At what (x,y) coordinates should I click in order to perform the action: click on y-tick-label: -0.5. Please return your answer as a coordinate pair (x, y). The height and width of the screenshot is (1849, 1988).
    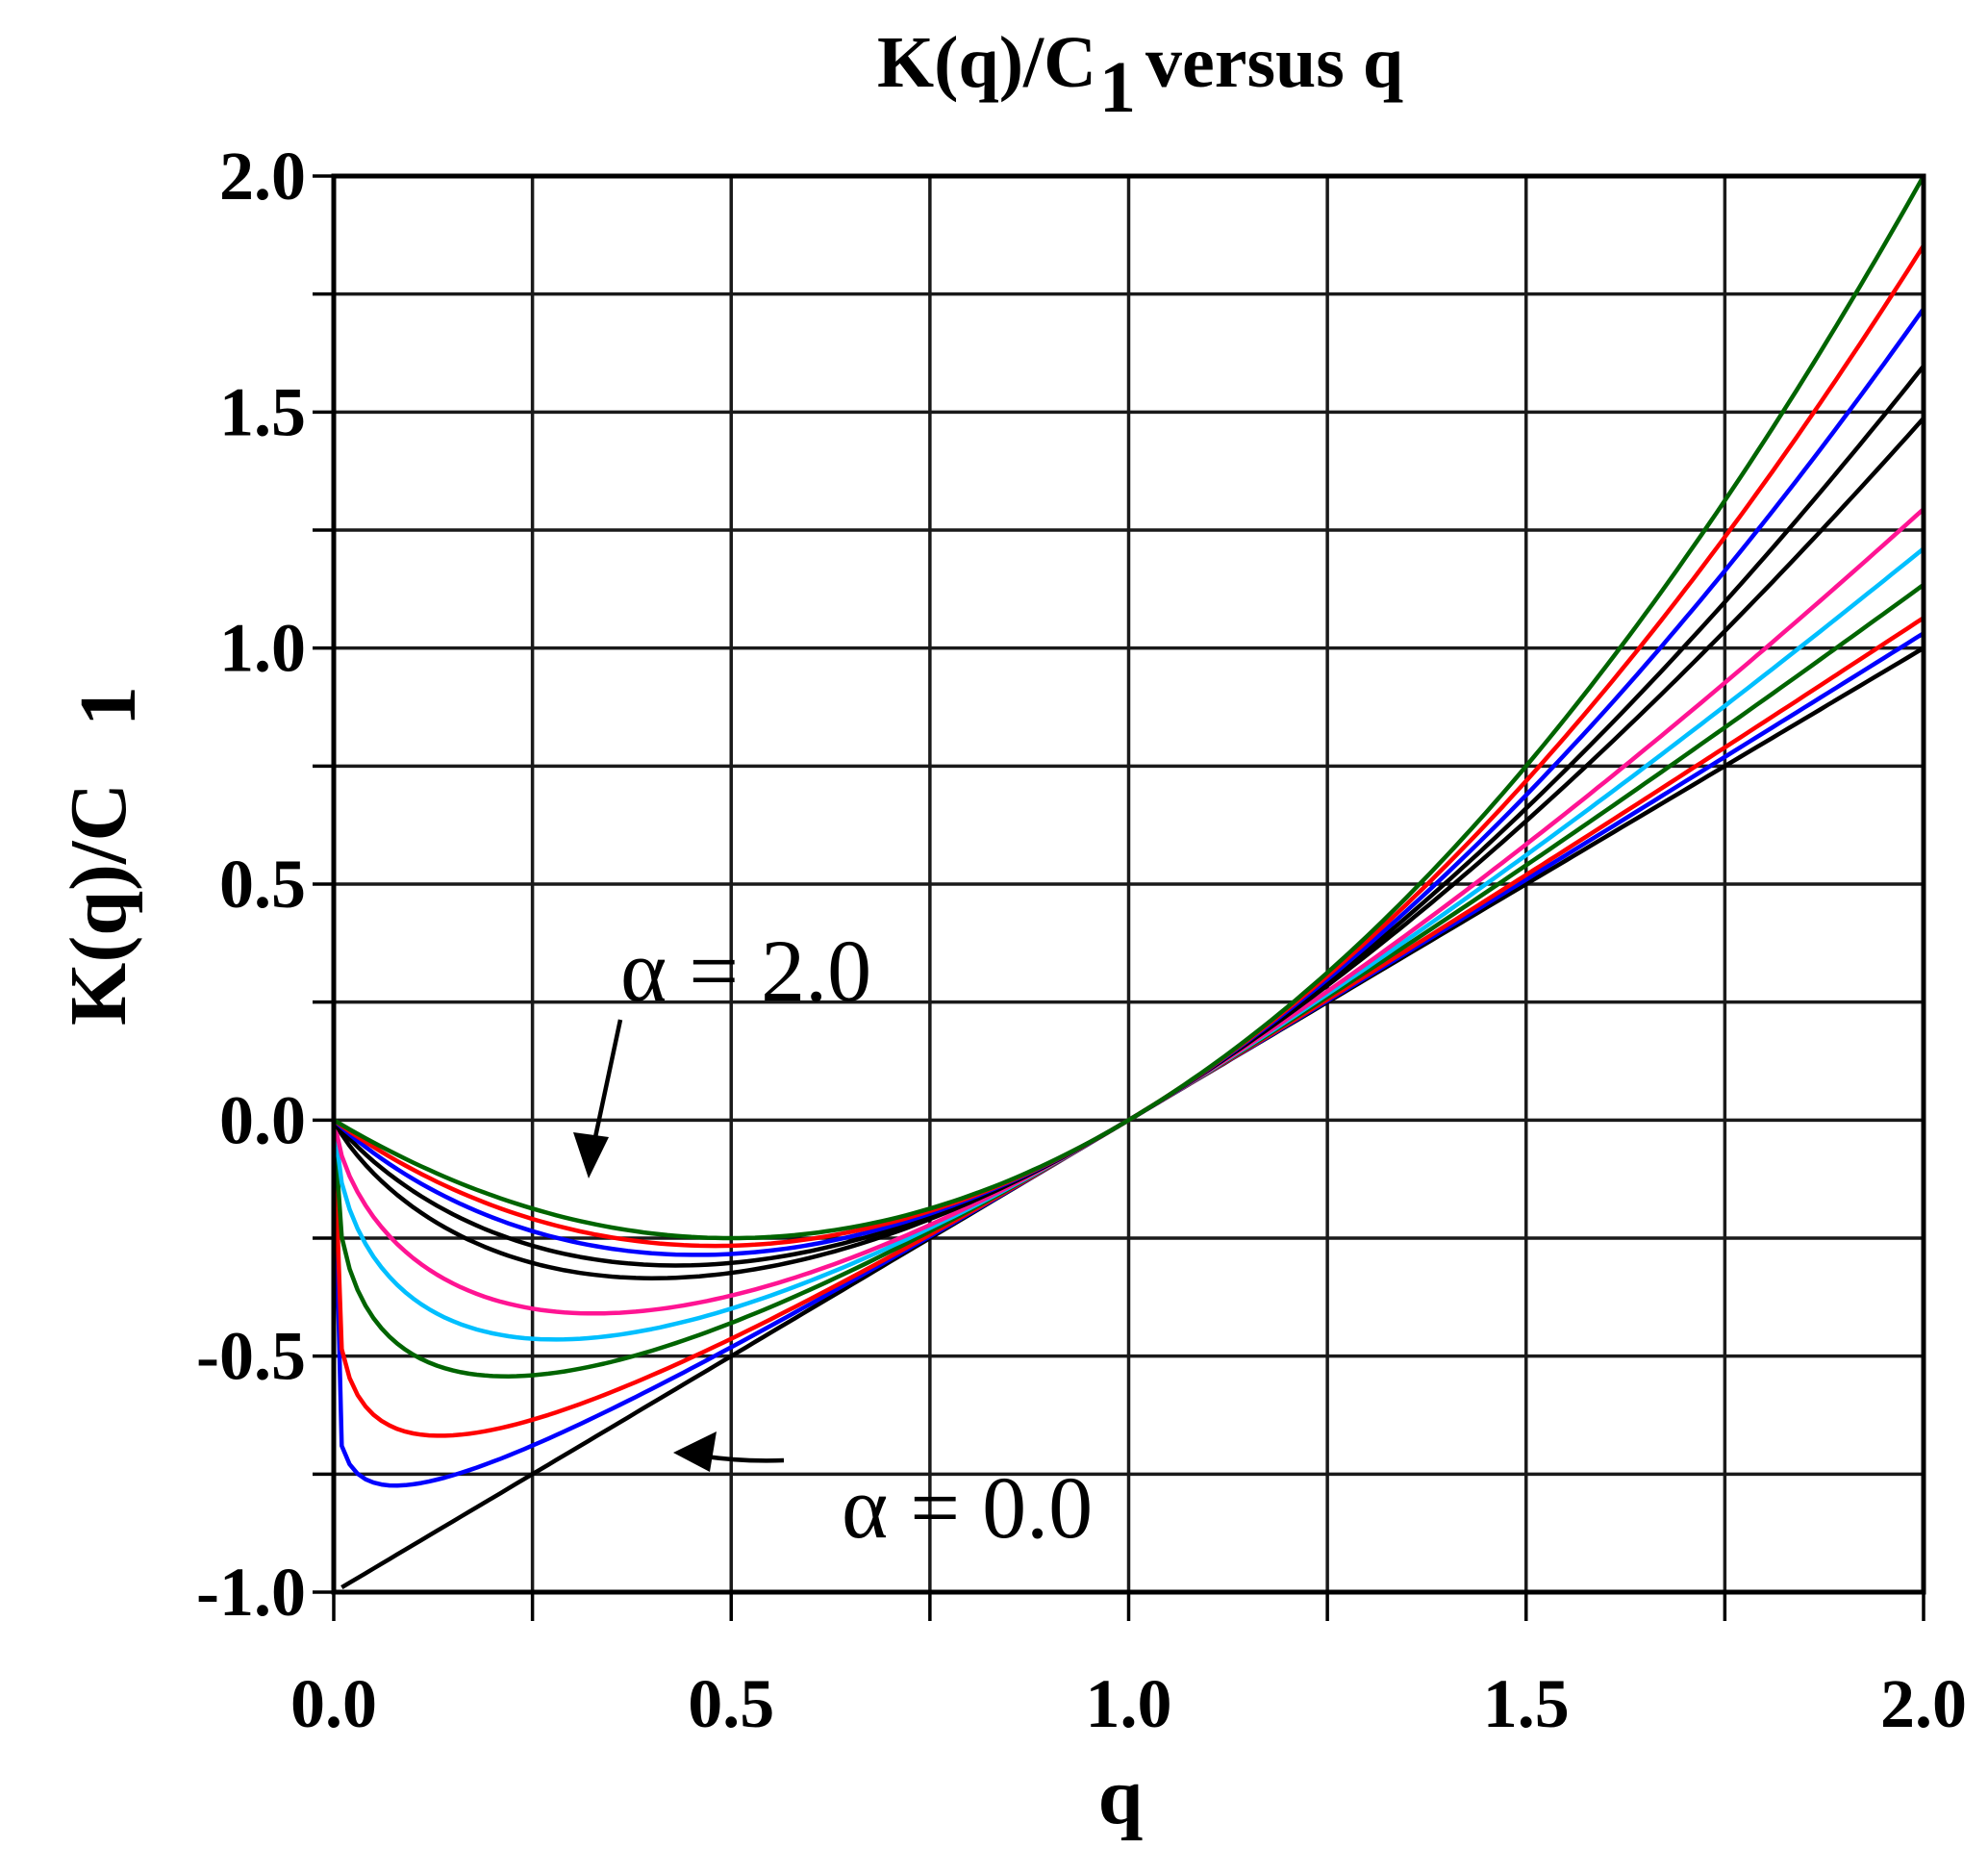
    Looking at the image, I should click on (251, 1356).